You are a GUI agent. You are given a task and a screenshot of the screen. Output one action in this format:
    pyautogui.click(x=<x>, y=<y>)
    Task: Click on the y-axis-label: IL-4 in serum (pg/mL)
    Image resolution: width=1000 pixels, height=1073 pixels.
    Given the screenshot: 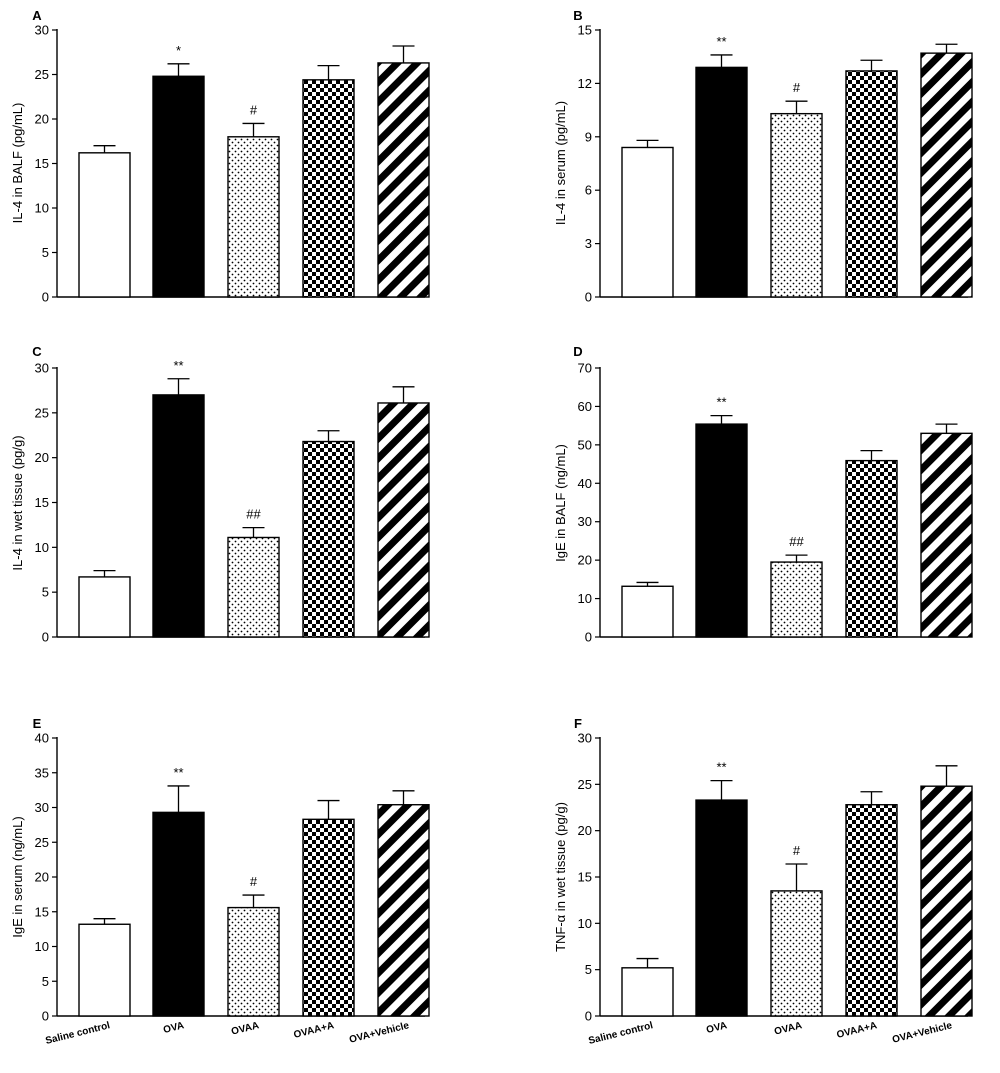 What is the action you would take?
    pyautogui.click(x=560, y=163)
    